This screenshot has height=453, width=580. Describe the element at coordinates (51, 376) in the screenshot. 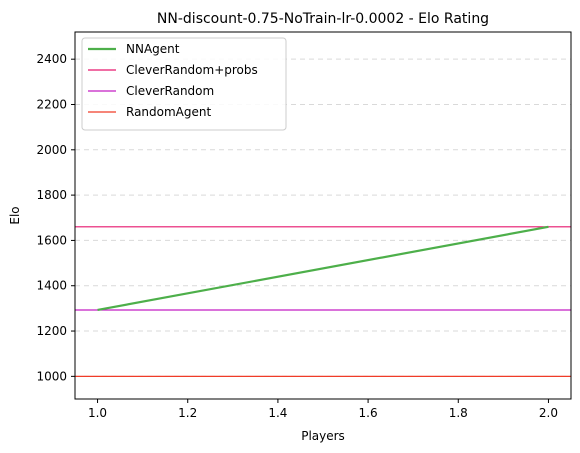

I see `y-tick-label: 1000` at that location.